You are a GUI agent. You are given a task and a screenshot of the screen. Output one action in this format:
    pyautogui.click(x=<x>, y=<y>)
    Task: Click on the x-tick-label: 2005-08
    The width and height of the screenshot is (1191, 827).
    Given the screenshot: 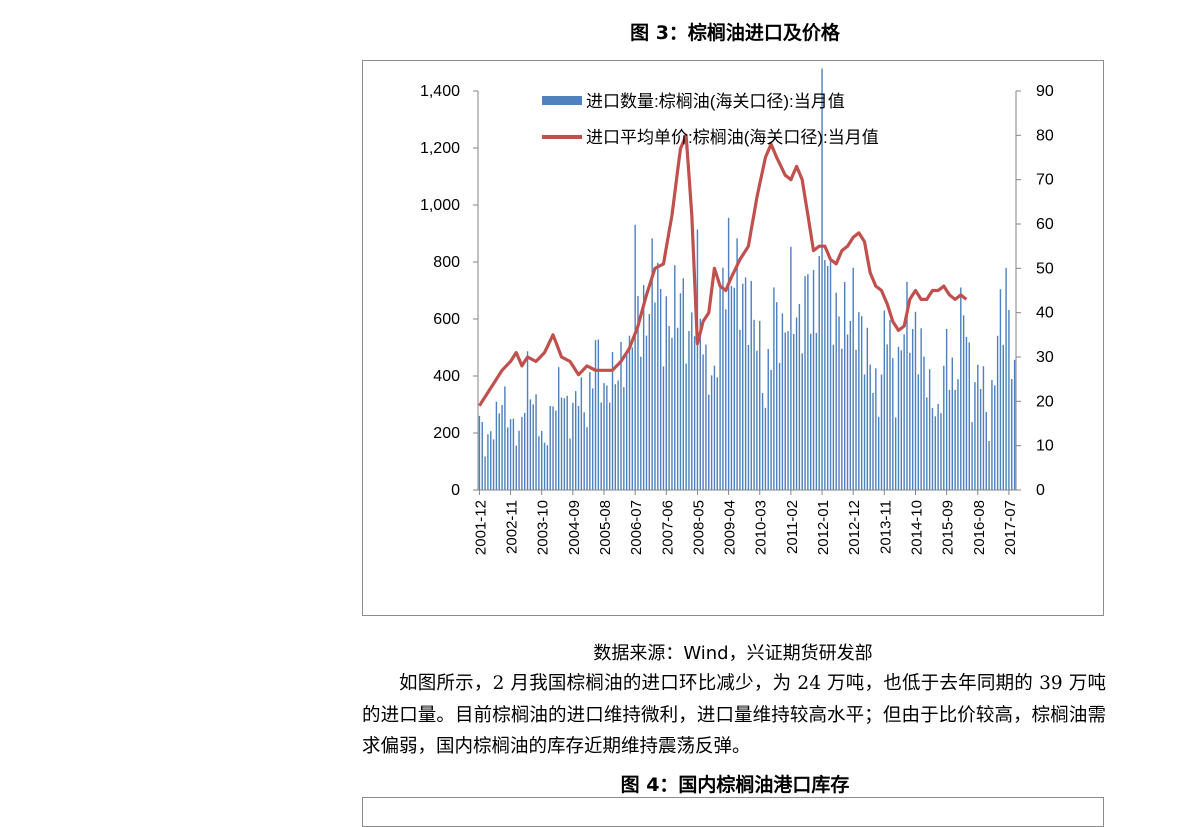 What is the action you would take?
    pyautogui.click(x=605, y=527)
    